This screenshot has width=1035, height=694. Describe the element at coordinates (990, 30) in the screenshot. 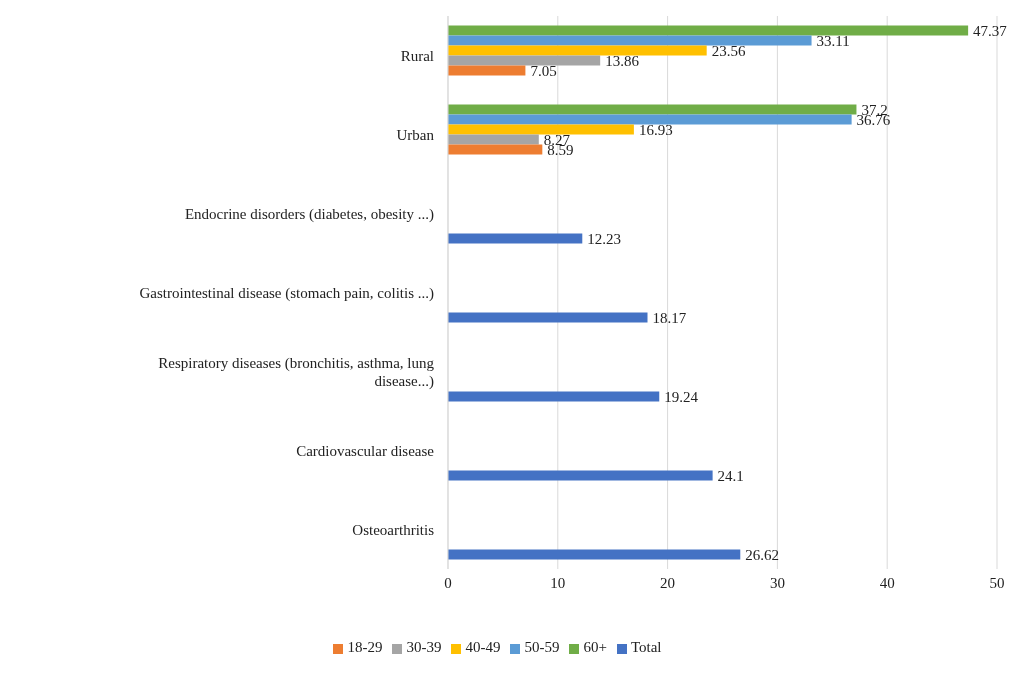

I see `data-label: 47.37` at that location.